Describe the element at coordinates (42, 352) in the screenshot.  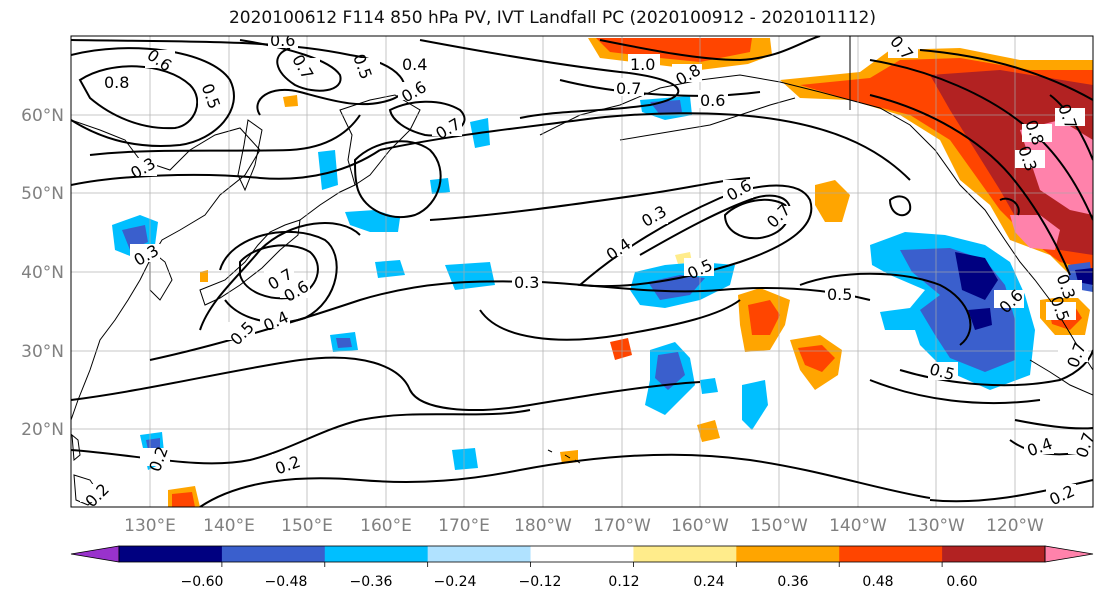
I see `lat-label-30n: 30°N` at that location.